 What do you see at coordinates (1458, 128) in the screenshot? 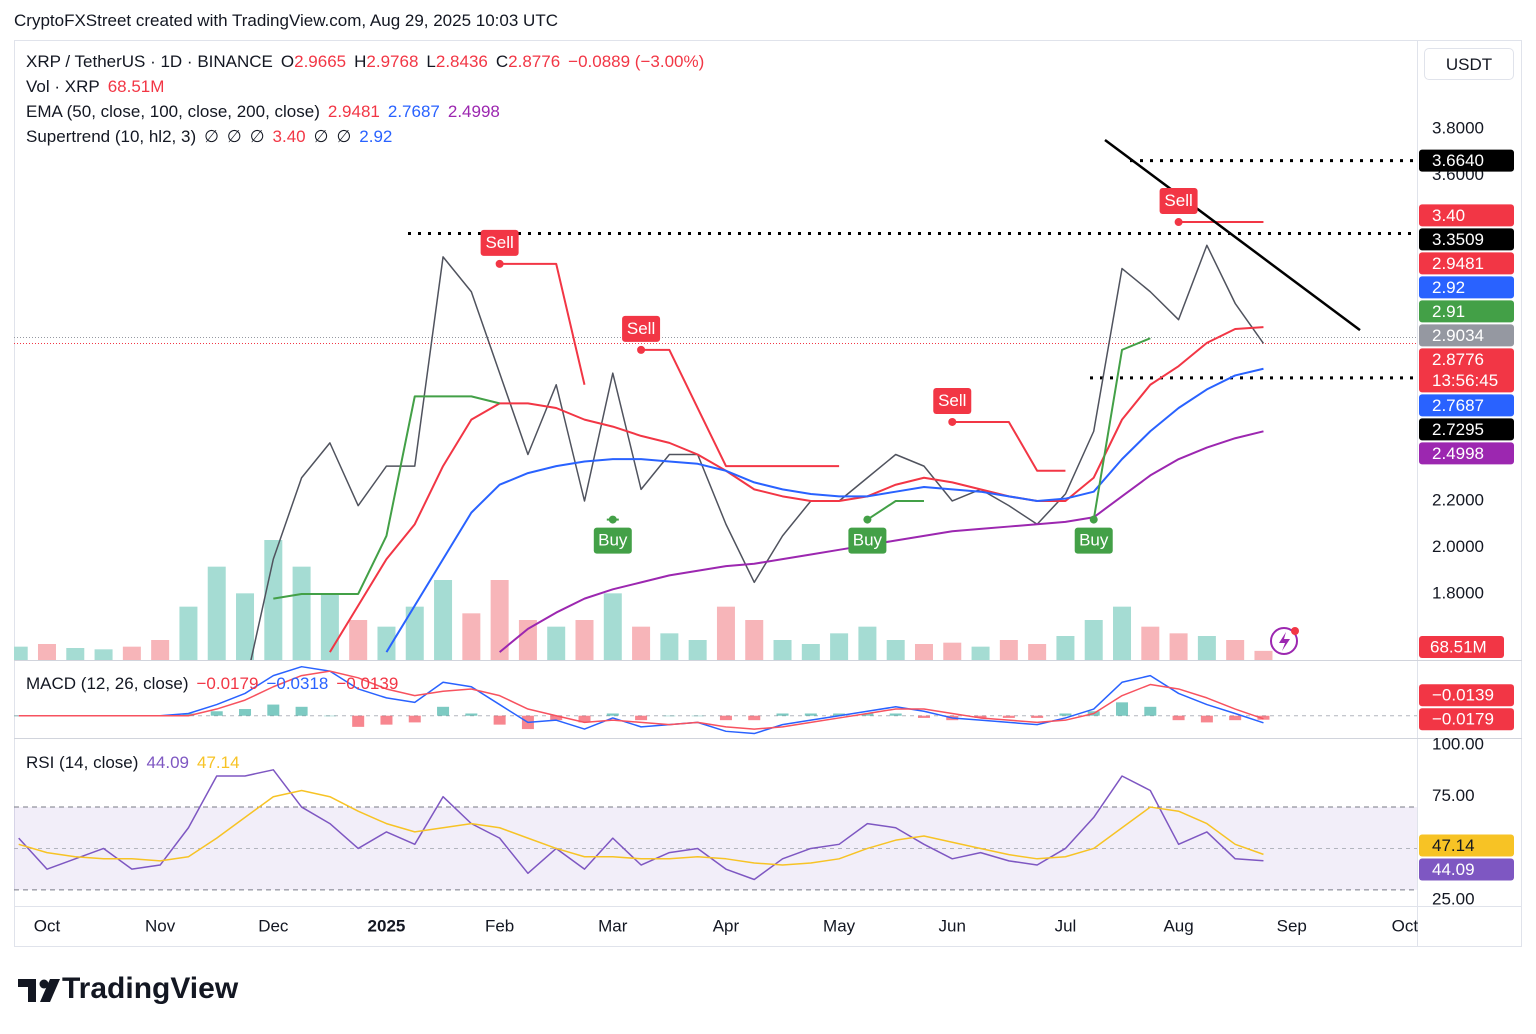
I see `y-tick-label: 3.8000` at bounding box center [1458, 128].